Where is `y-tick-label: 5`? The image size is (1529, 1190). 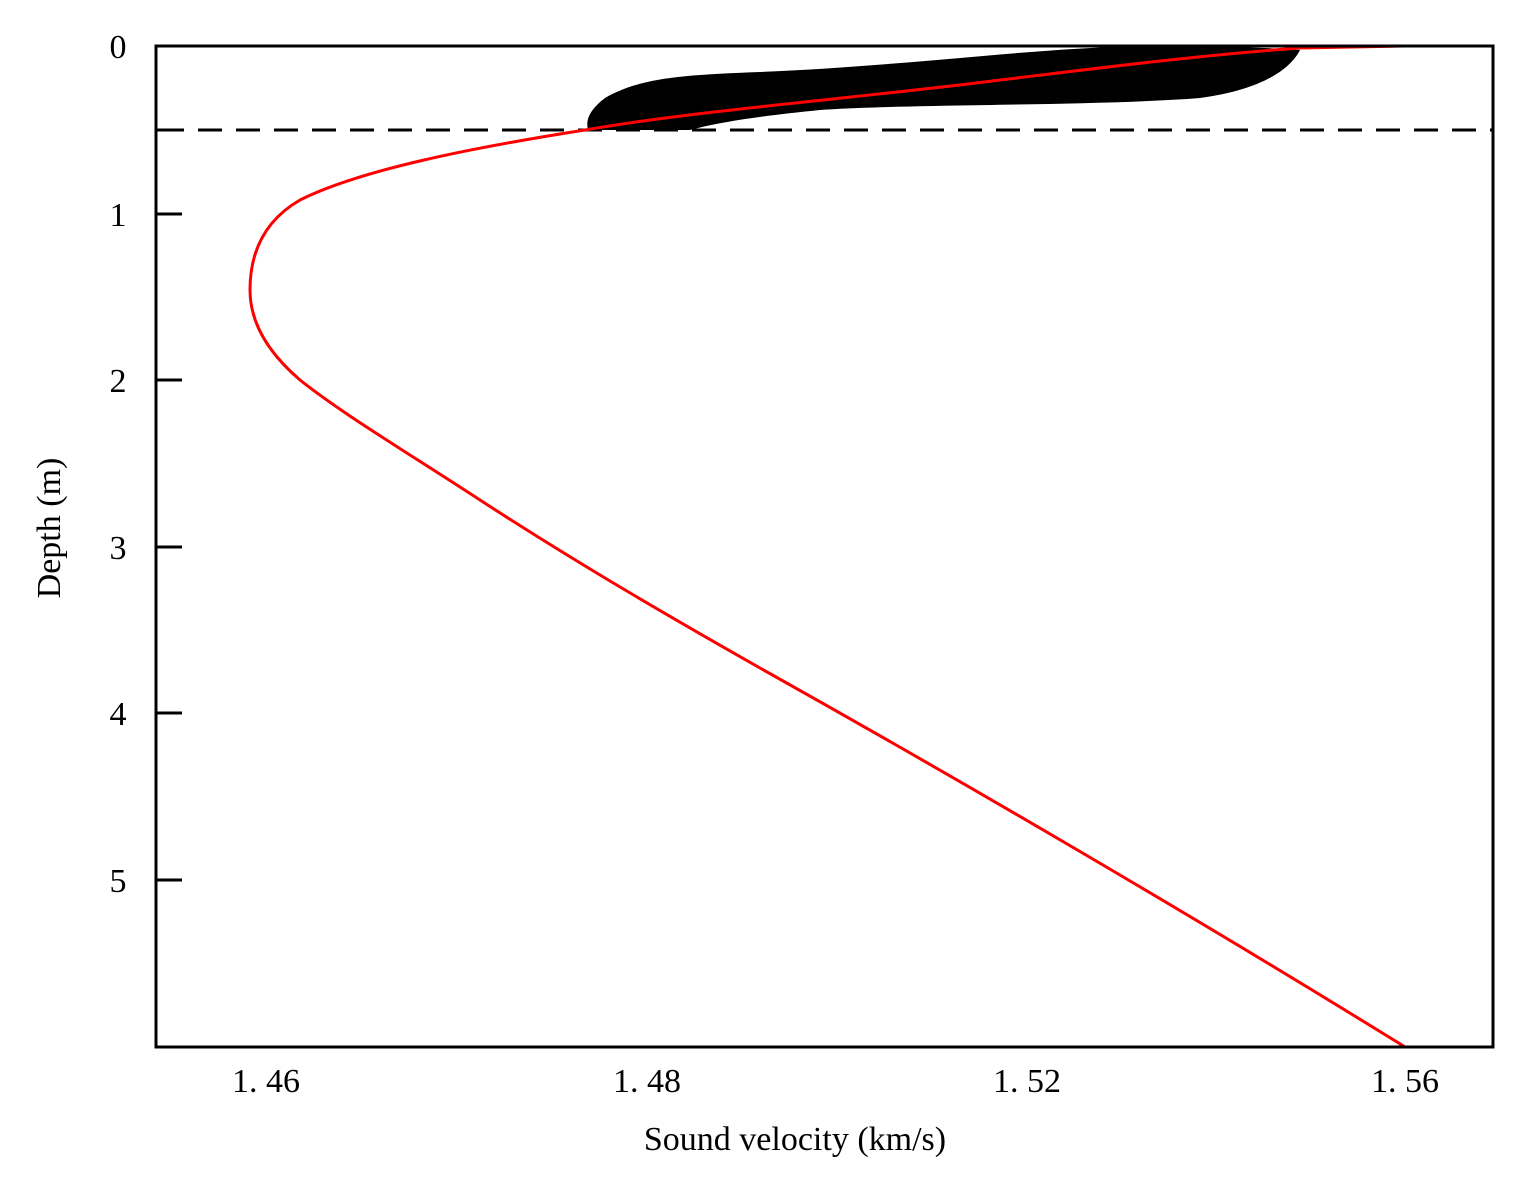
y-tick-label: 5 is located at coordinates (118, 881).